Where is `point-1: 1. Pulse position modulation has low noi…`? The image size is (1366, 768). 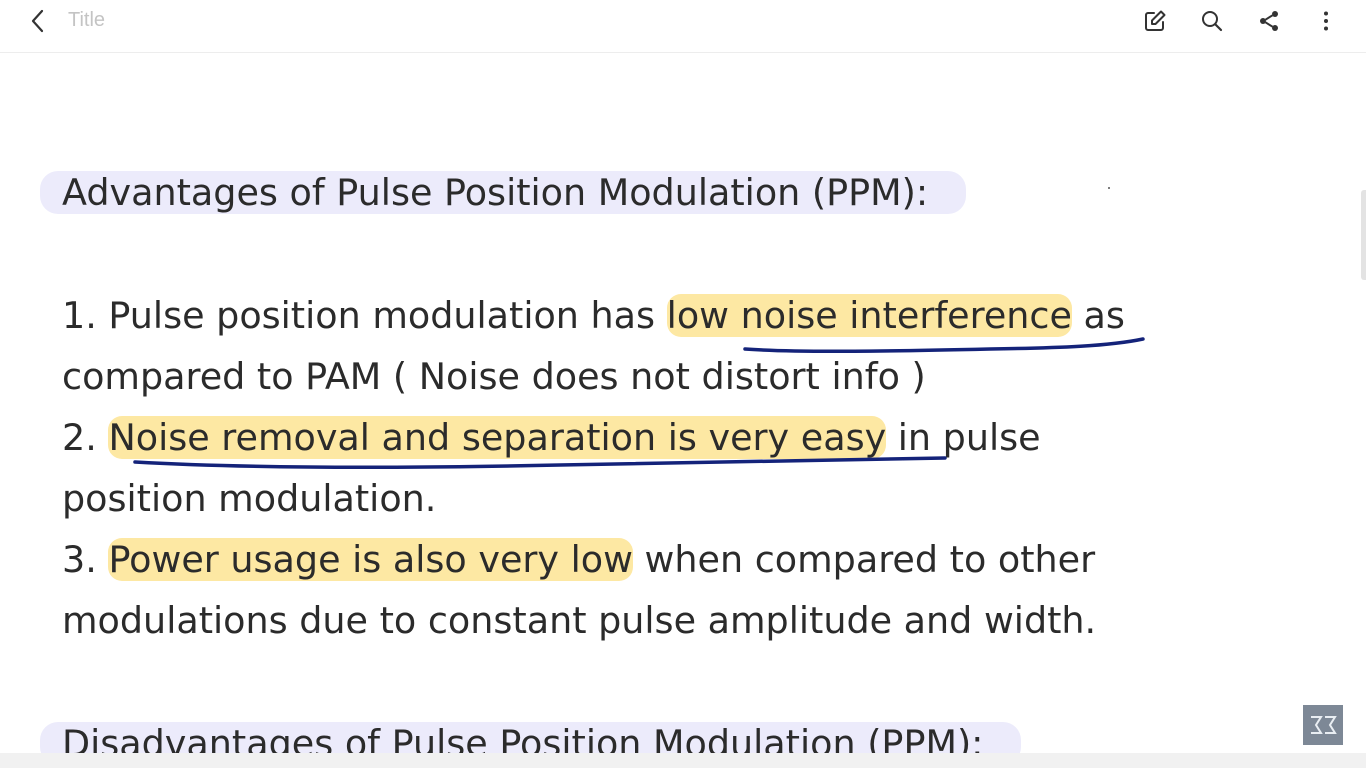
point-1: 1. Pulse position modulation has low noi… is located at coordinates (593, 315).